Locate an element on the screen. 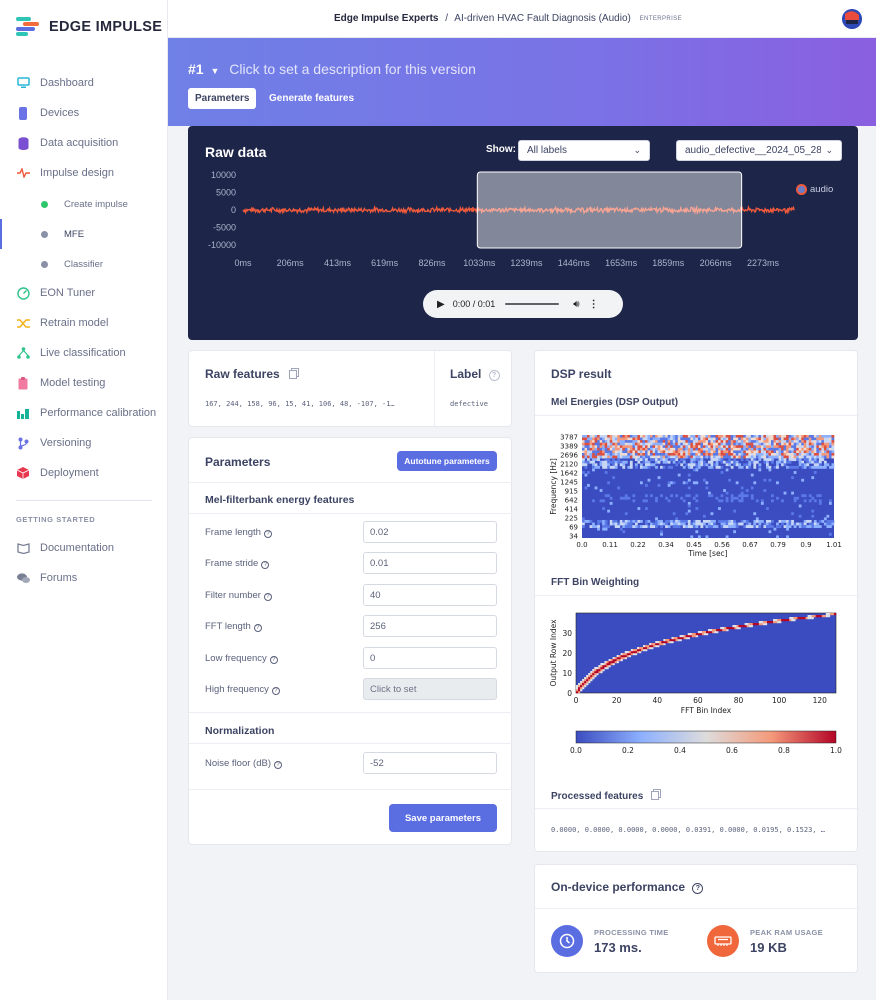  sidebar-item-mfe: MFE is located at coordinates (84, 234).